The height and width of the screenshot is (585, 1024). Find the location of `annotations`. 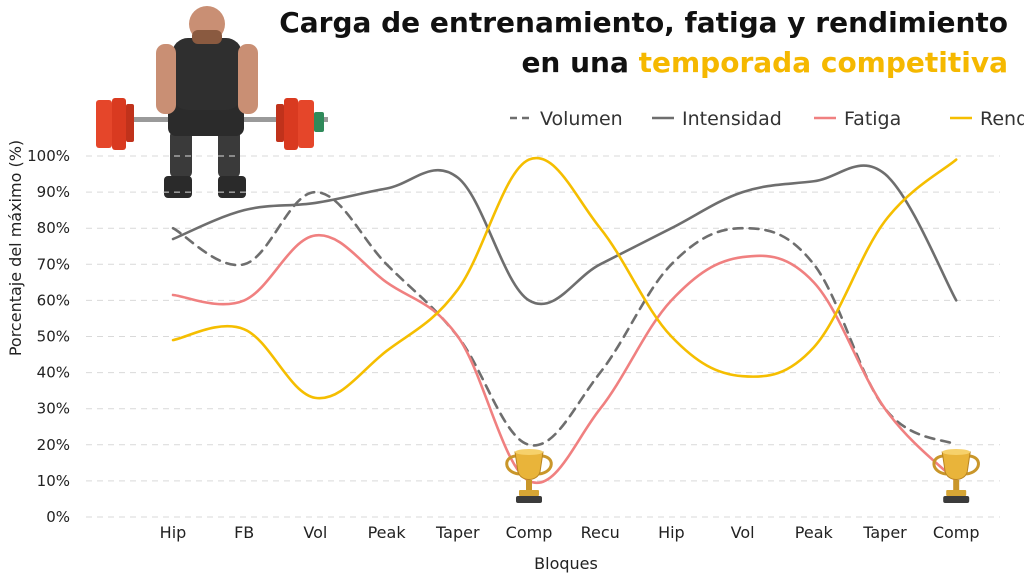

annotations is located at coordinates (742, 476).